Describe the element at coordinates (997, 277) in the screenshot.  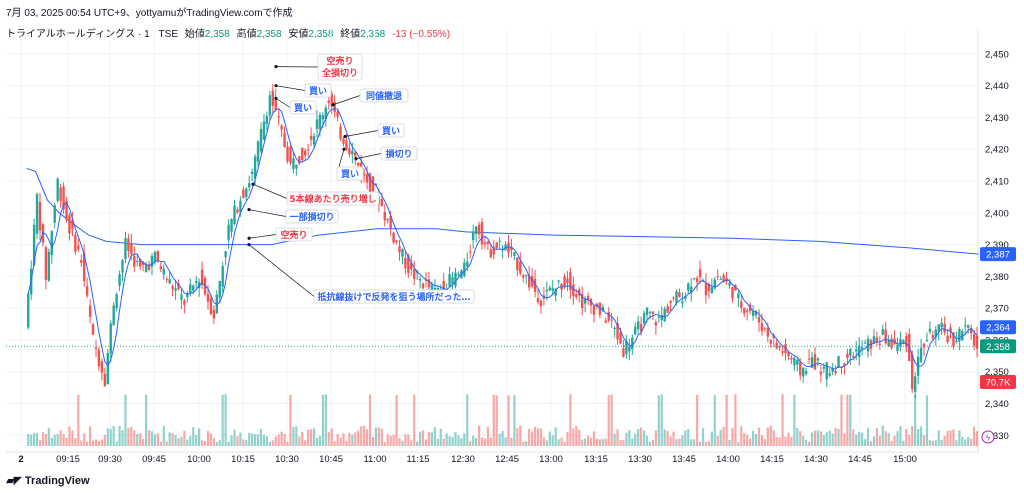
I see `y-tick-label: 2,380` at that location.